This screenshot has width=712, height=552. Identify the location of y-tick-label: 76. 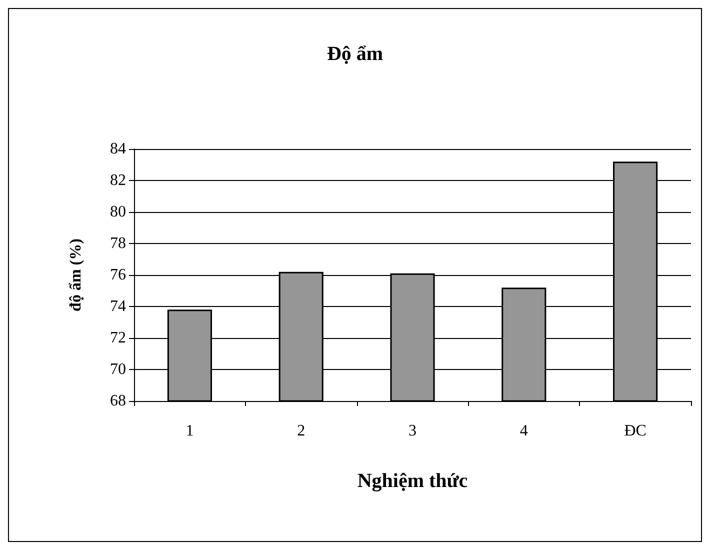
(118, 275).